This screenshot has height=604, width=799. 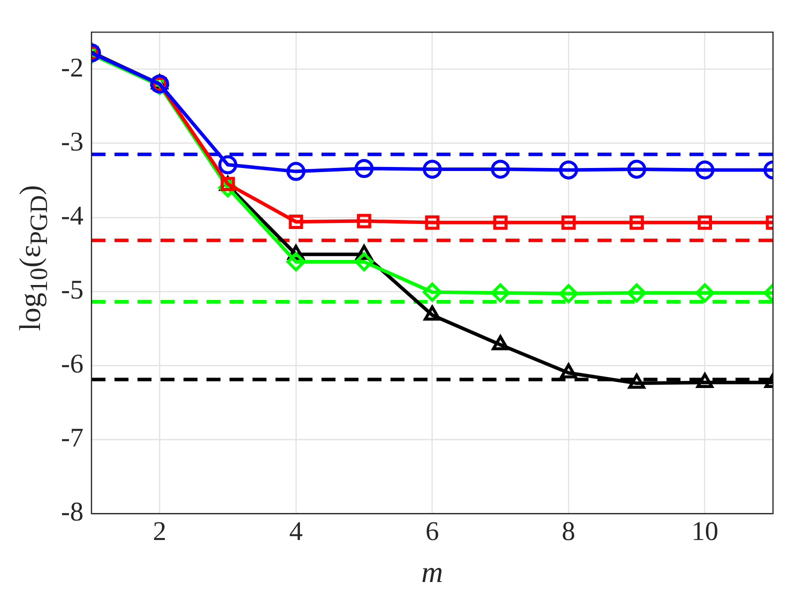 What do you see at coordinates (704, 531) in the screenshot?
I see `x-tick-label: 10` at bounding box center [704, 531].